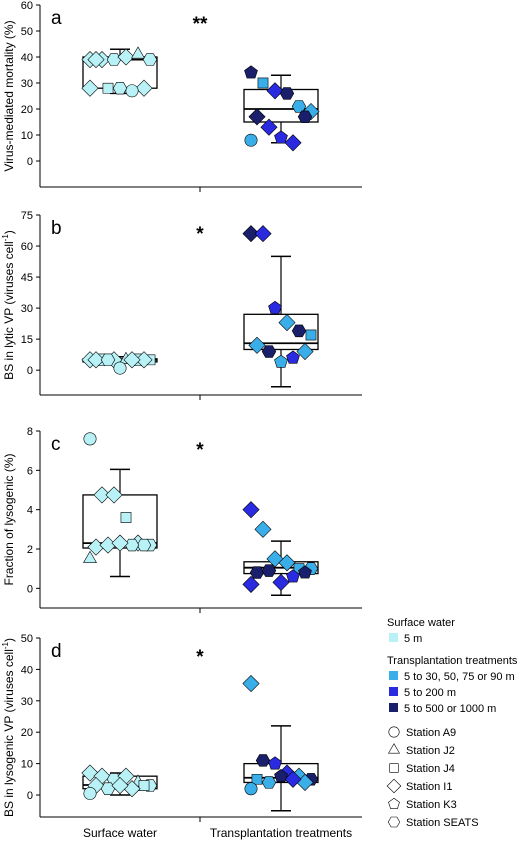 This screenshot has width=520, height=845. I want to click on y-tick-label: 4, so click(30, 511).